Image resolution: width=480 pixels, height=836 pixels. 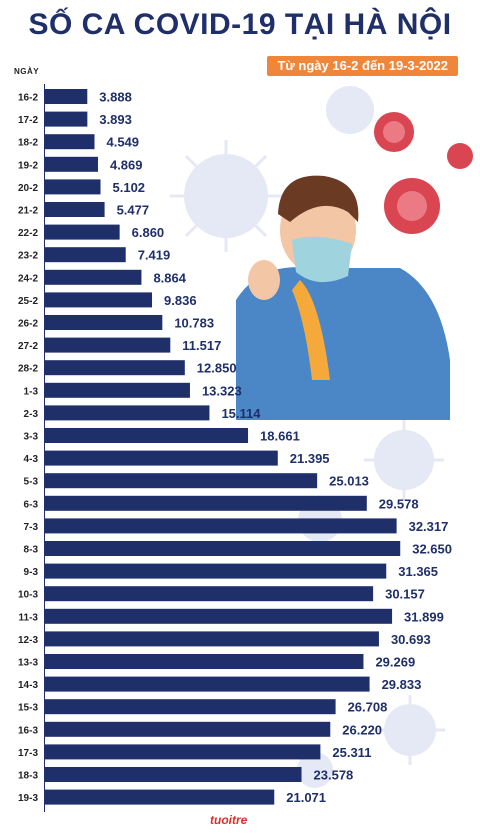 I want to click on category-label: 20-2, so click(x=28, y=188).